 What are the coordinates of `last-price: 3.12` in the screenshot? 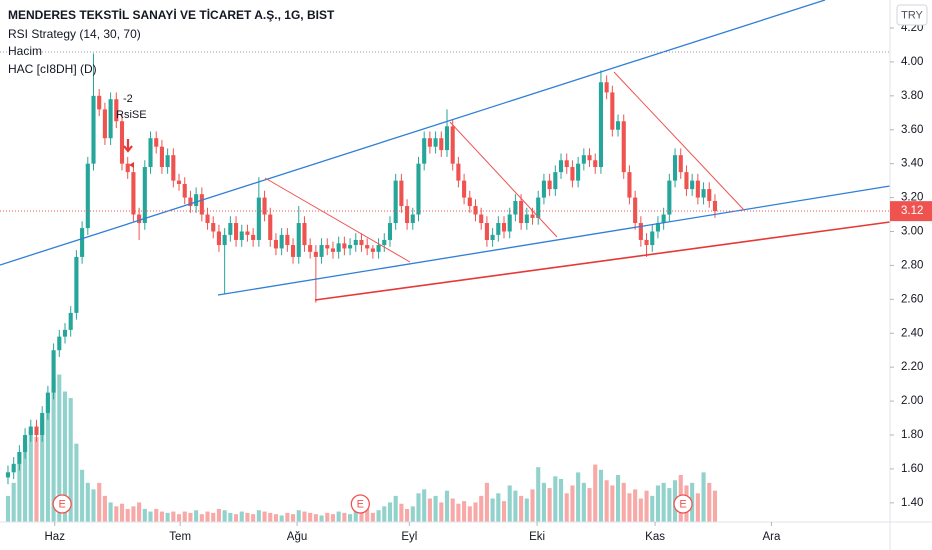 It's located at (912, 211).